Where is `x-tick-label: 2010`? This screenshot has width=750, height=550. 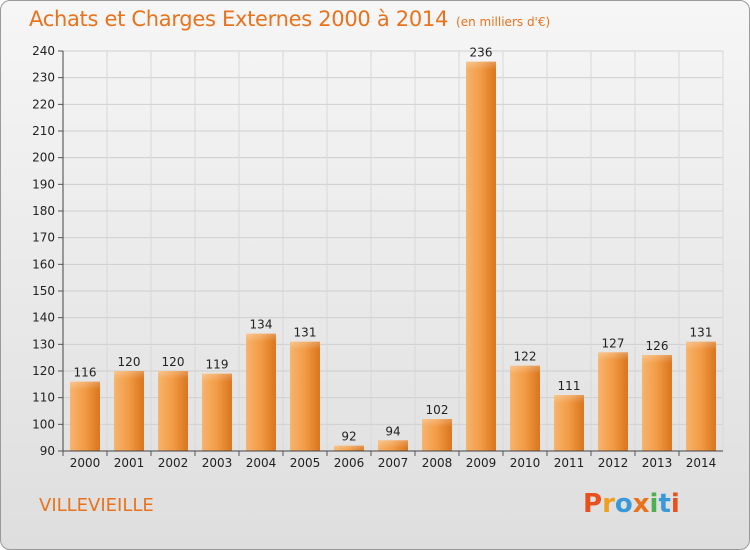 x-tick-label: 2010 is located at coordinates (525, 463).